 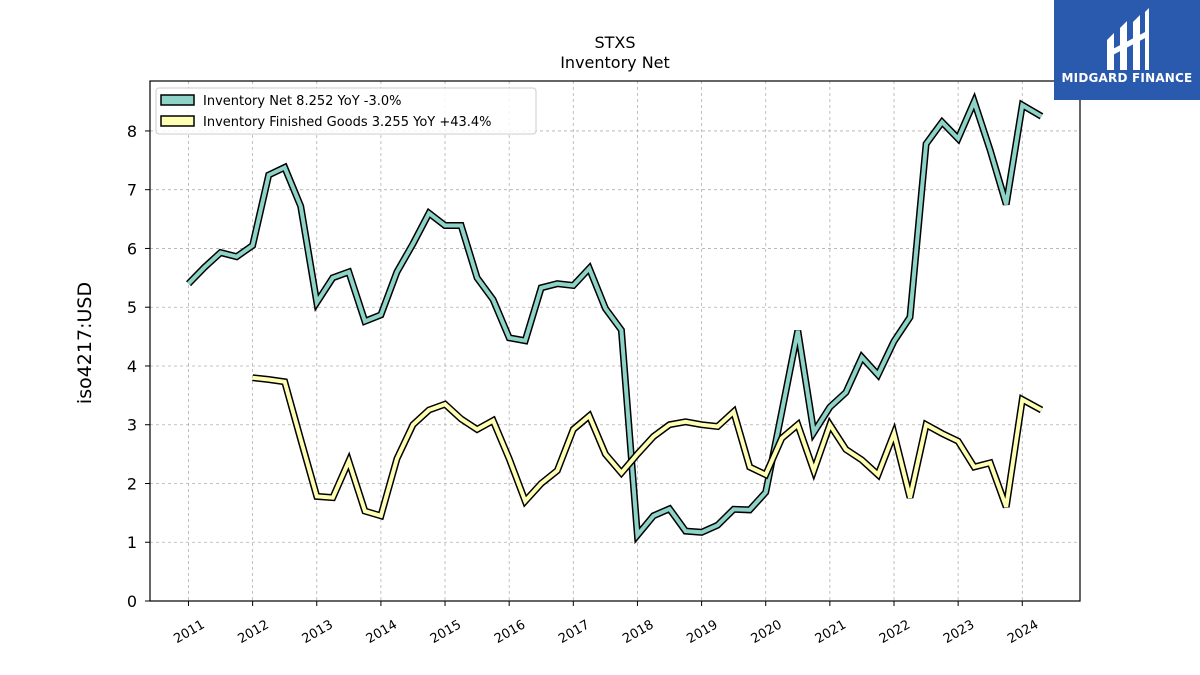 What do you see at coordinates (615, 62) in the screenshot?
I see `chart-subtitle: Inventory Net` at bounding box center [615, 62].